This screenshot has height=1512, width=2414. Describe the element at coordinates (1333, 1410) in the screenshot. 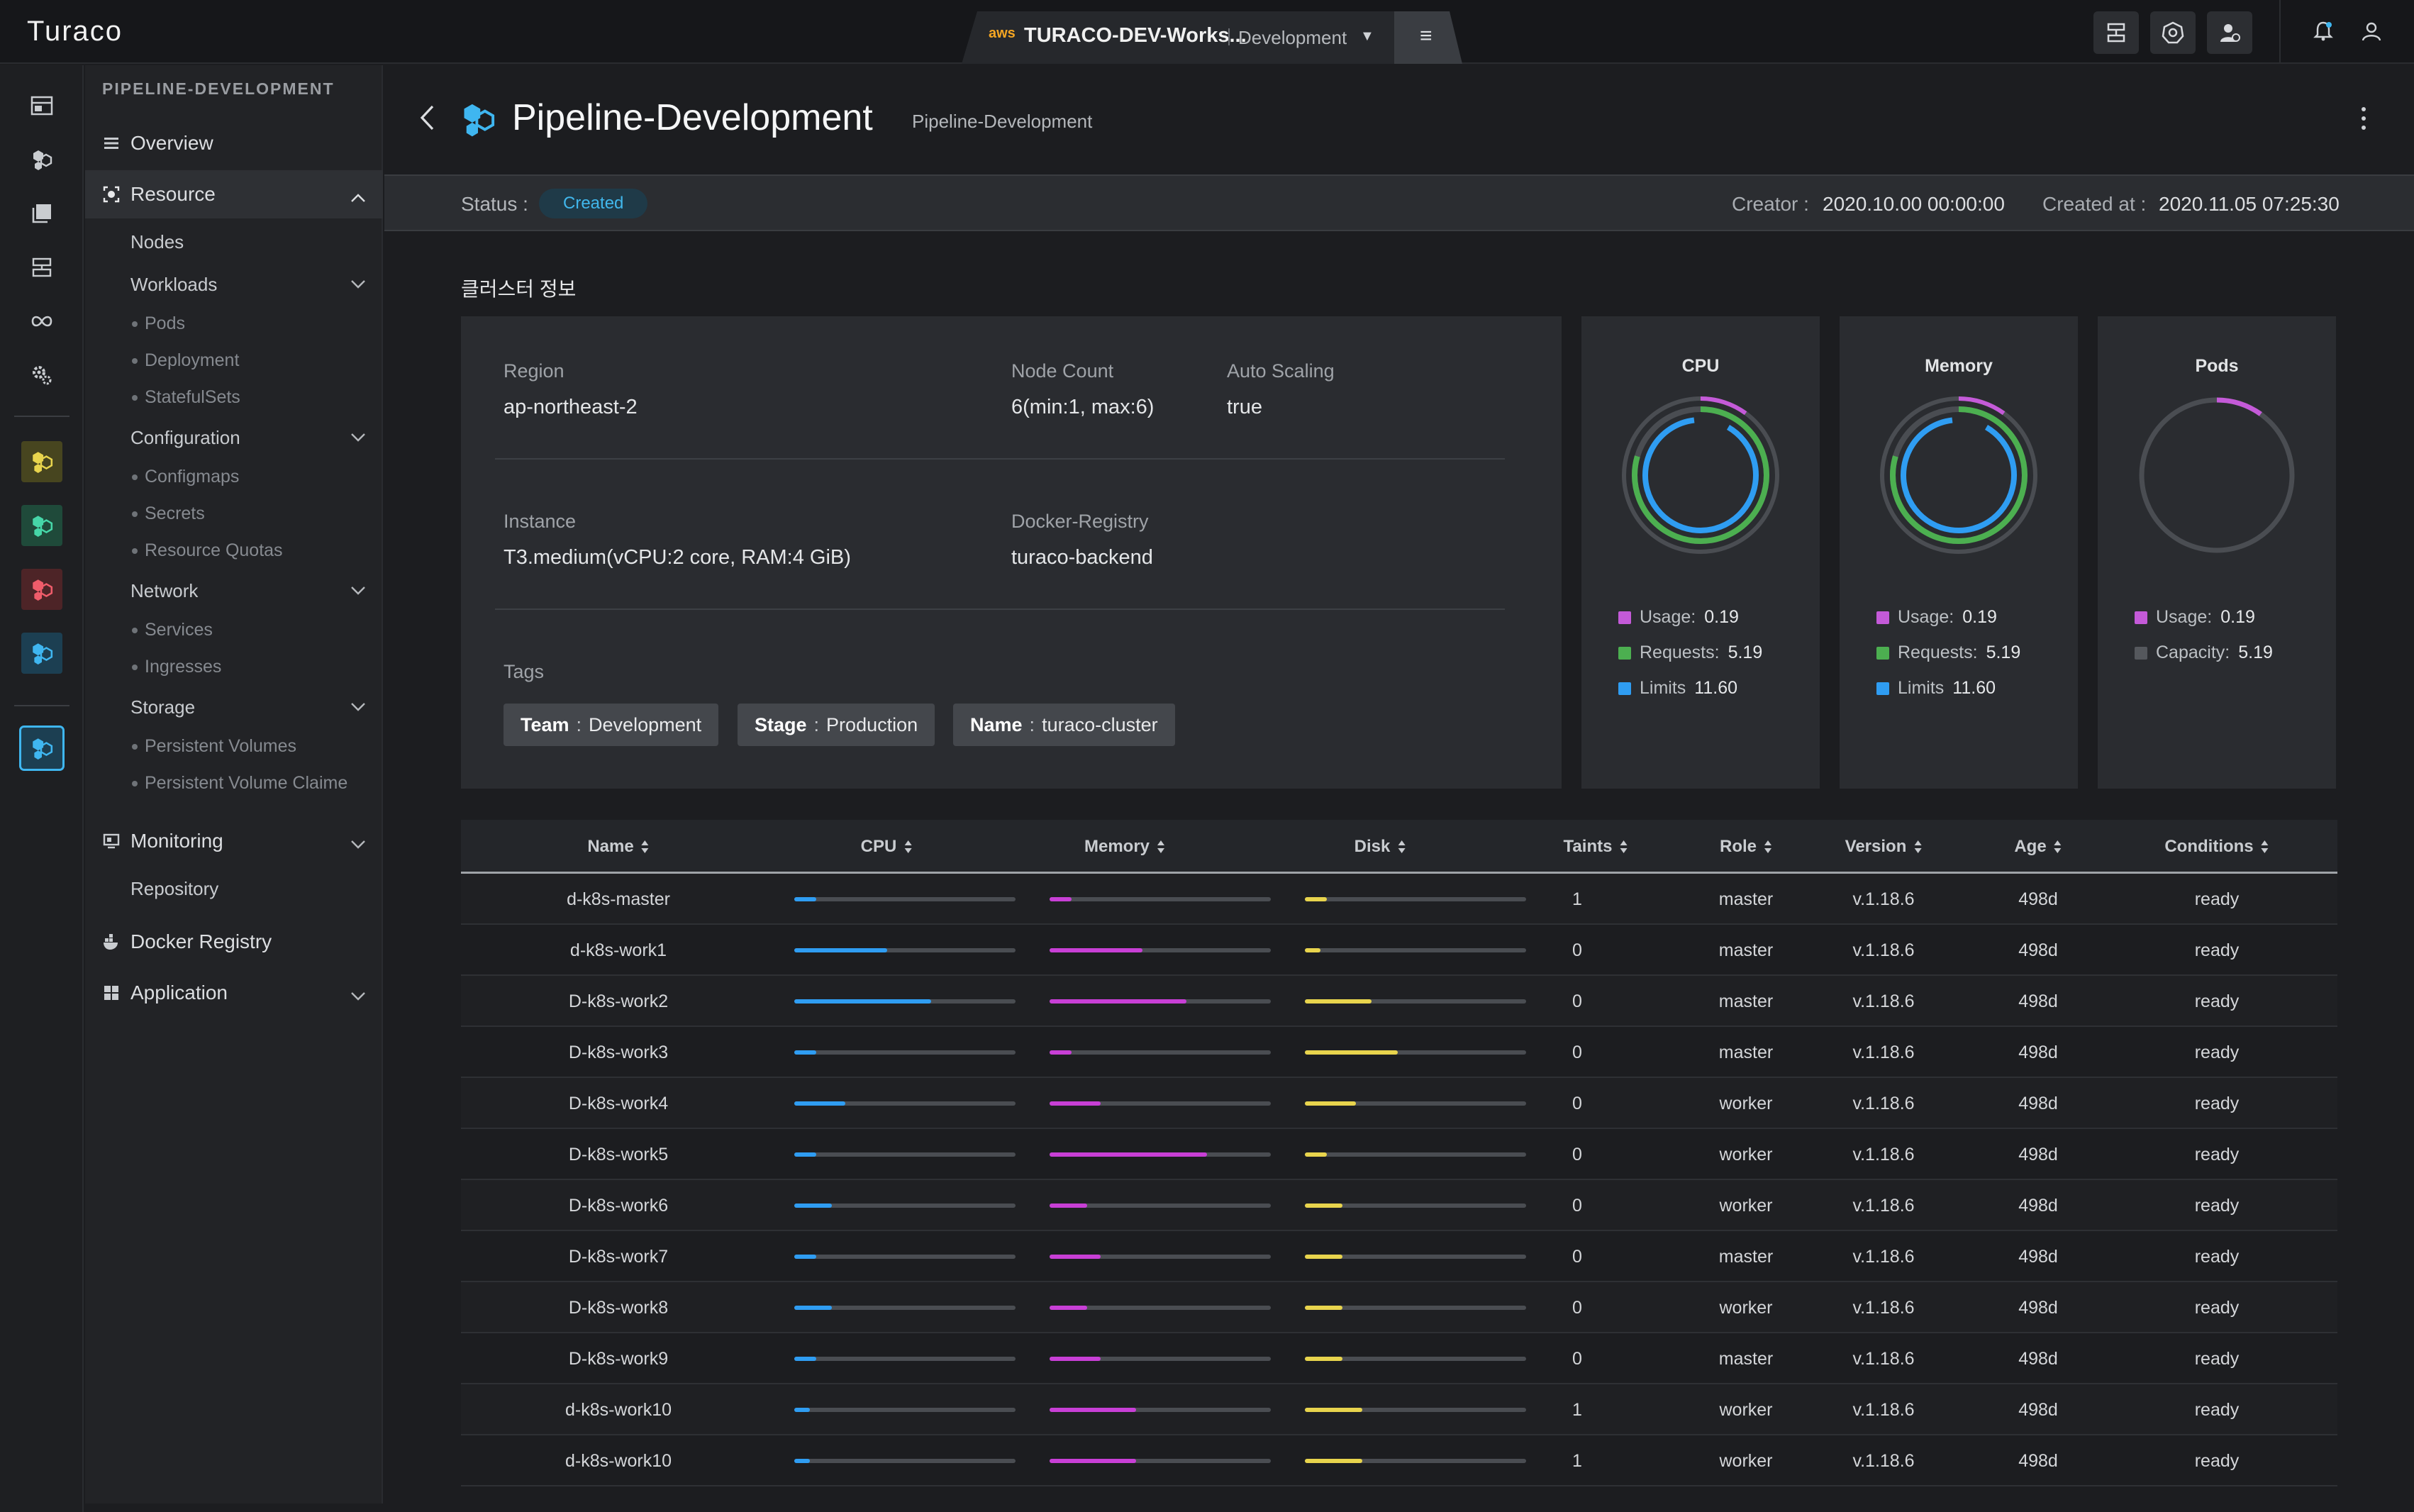

I see `disk-usage-bar-fill` at that location.